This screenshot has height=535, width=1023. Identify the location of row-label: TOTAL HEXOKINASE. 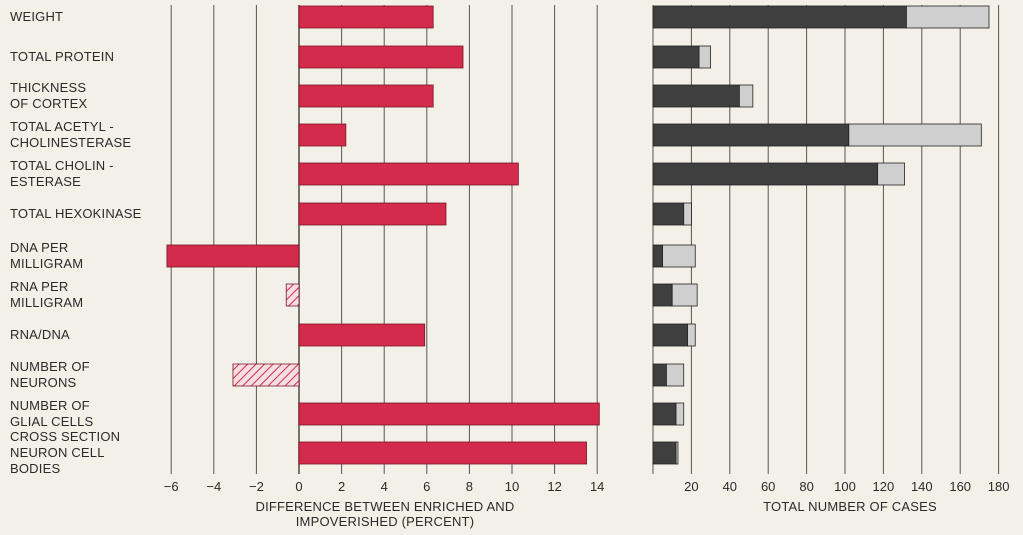
(76, 213).